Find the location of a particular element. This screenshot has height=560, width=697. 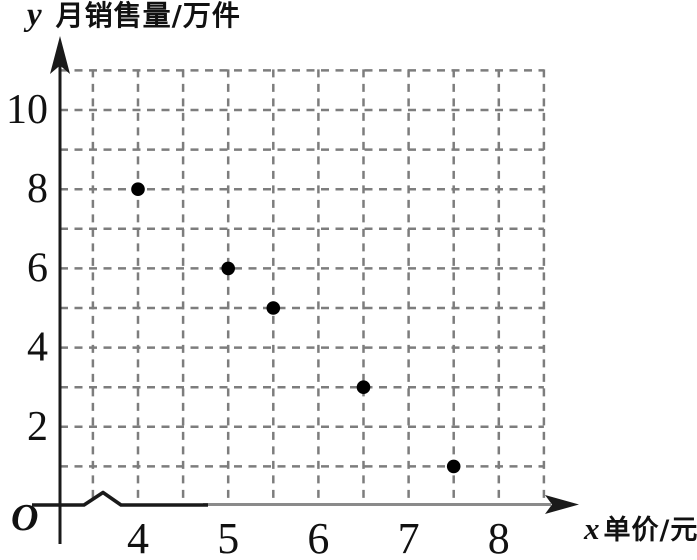

y-tick-label: 10 is located at coordinates (27, 110).